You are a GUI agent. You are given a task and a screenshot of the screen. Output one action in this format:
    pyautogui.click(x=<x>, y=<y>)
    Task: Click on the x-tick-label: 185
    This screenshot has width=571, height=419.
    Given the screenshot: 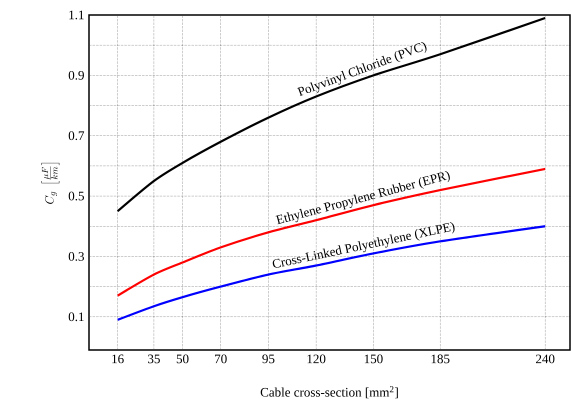 What is the action you would take?
    pyautogui.click(x=441, y=359)
    